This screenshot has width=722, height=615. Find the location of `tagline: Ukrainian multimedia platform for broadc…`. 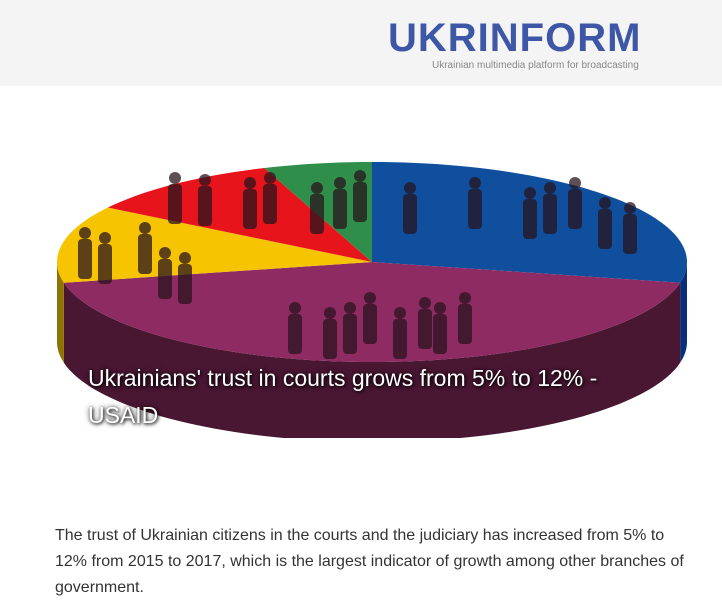

tagline: Ukrainian multimedia platform for broadc… is located at coordinates (535, 65).